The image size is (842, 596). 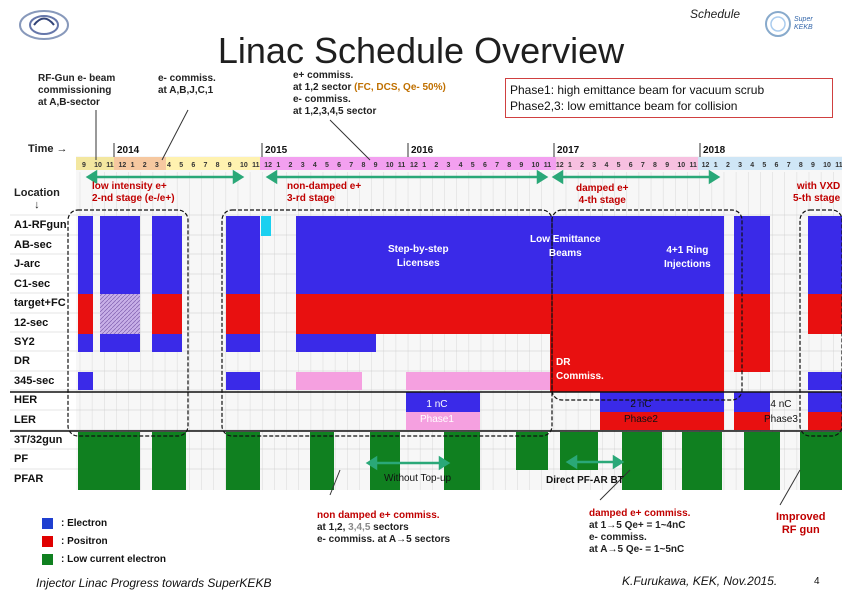 What do you see at coordinates (565, 239) in the screenshot?
I see `annotation-line: Low Emittance` at bounding box center [565, 239].